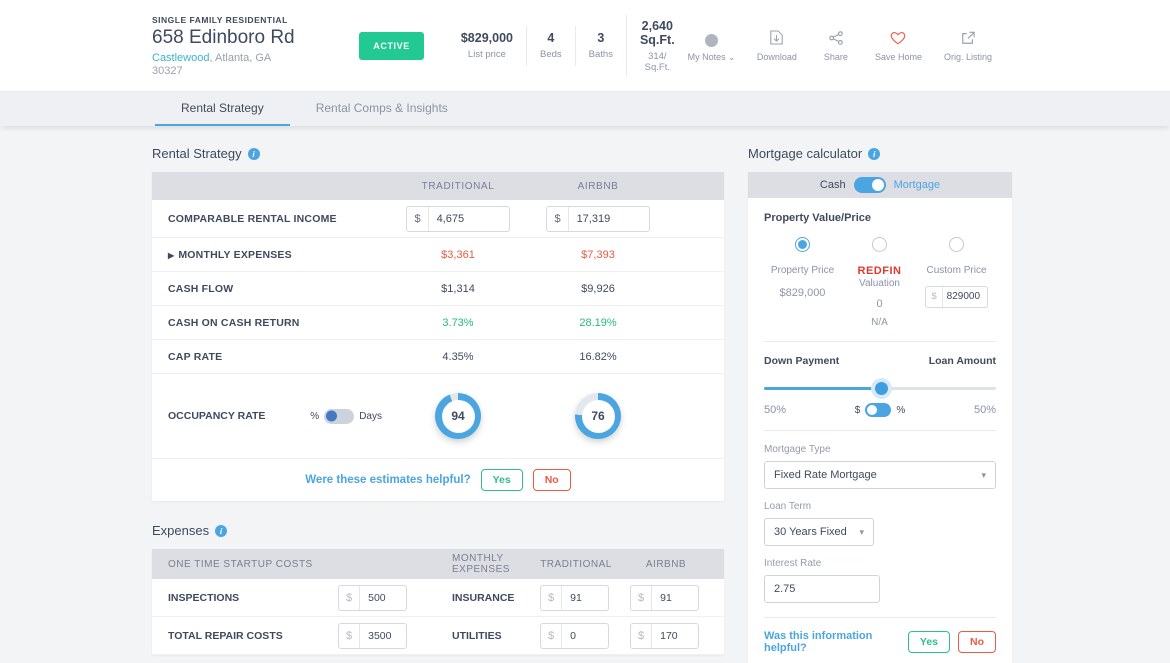 Image resolution: width=1170 pixels, height=663 pixels. What do you see at coordinates (879, 271) in the screenshot?
I see `redfin-logo: REDFIN` at bounding box center [879, 271].